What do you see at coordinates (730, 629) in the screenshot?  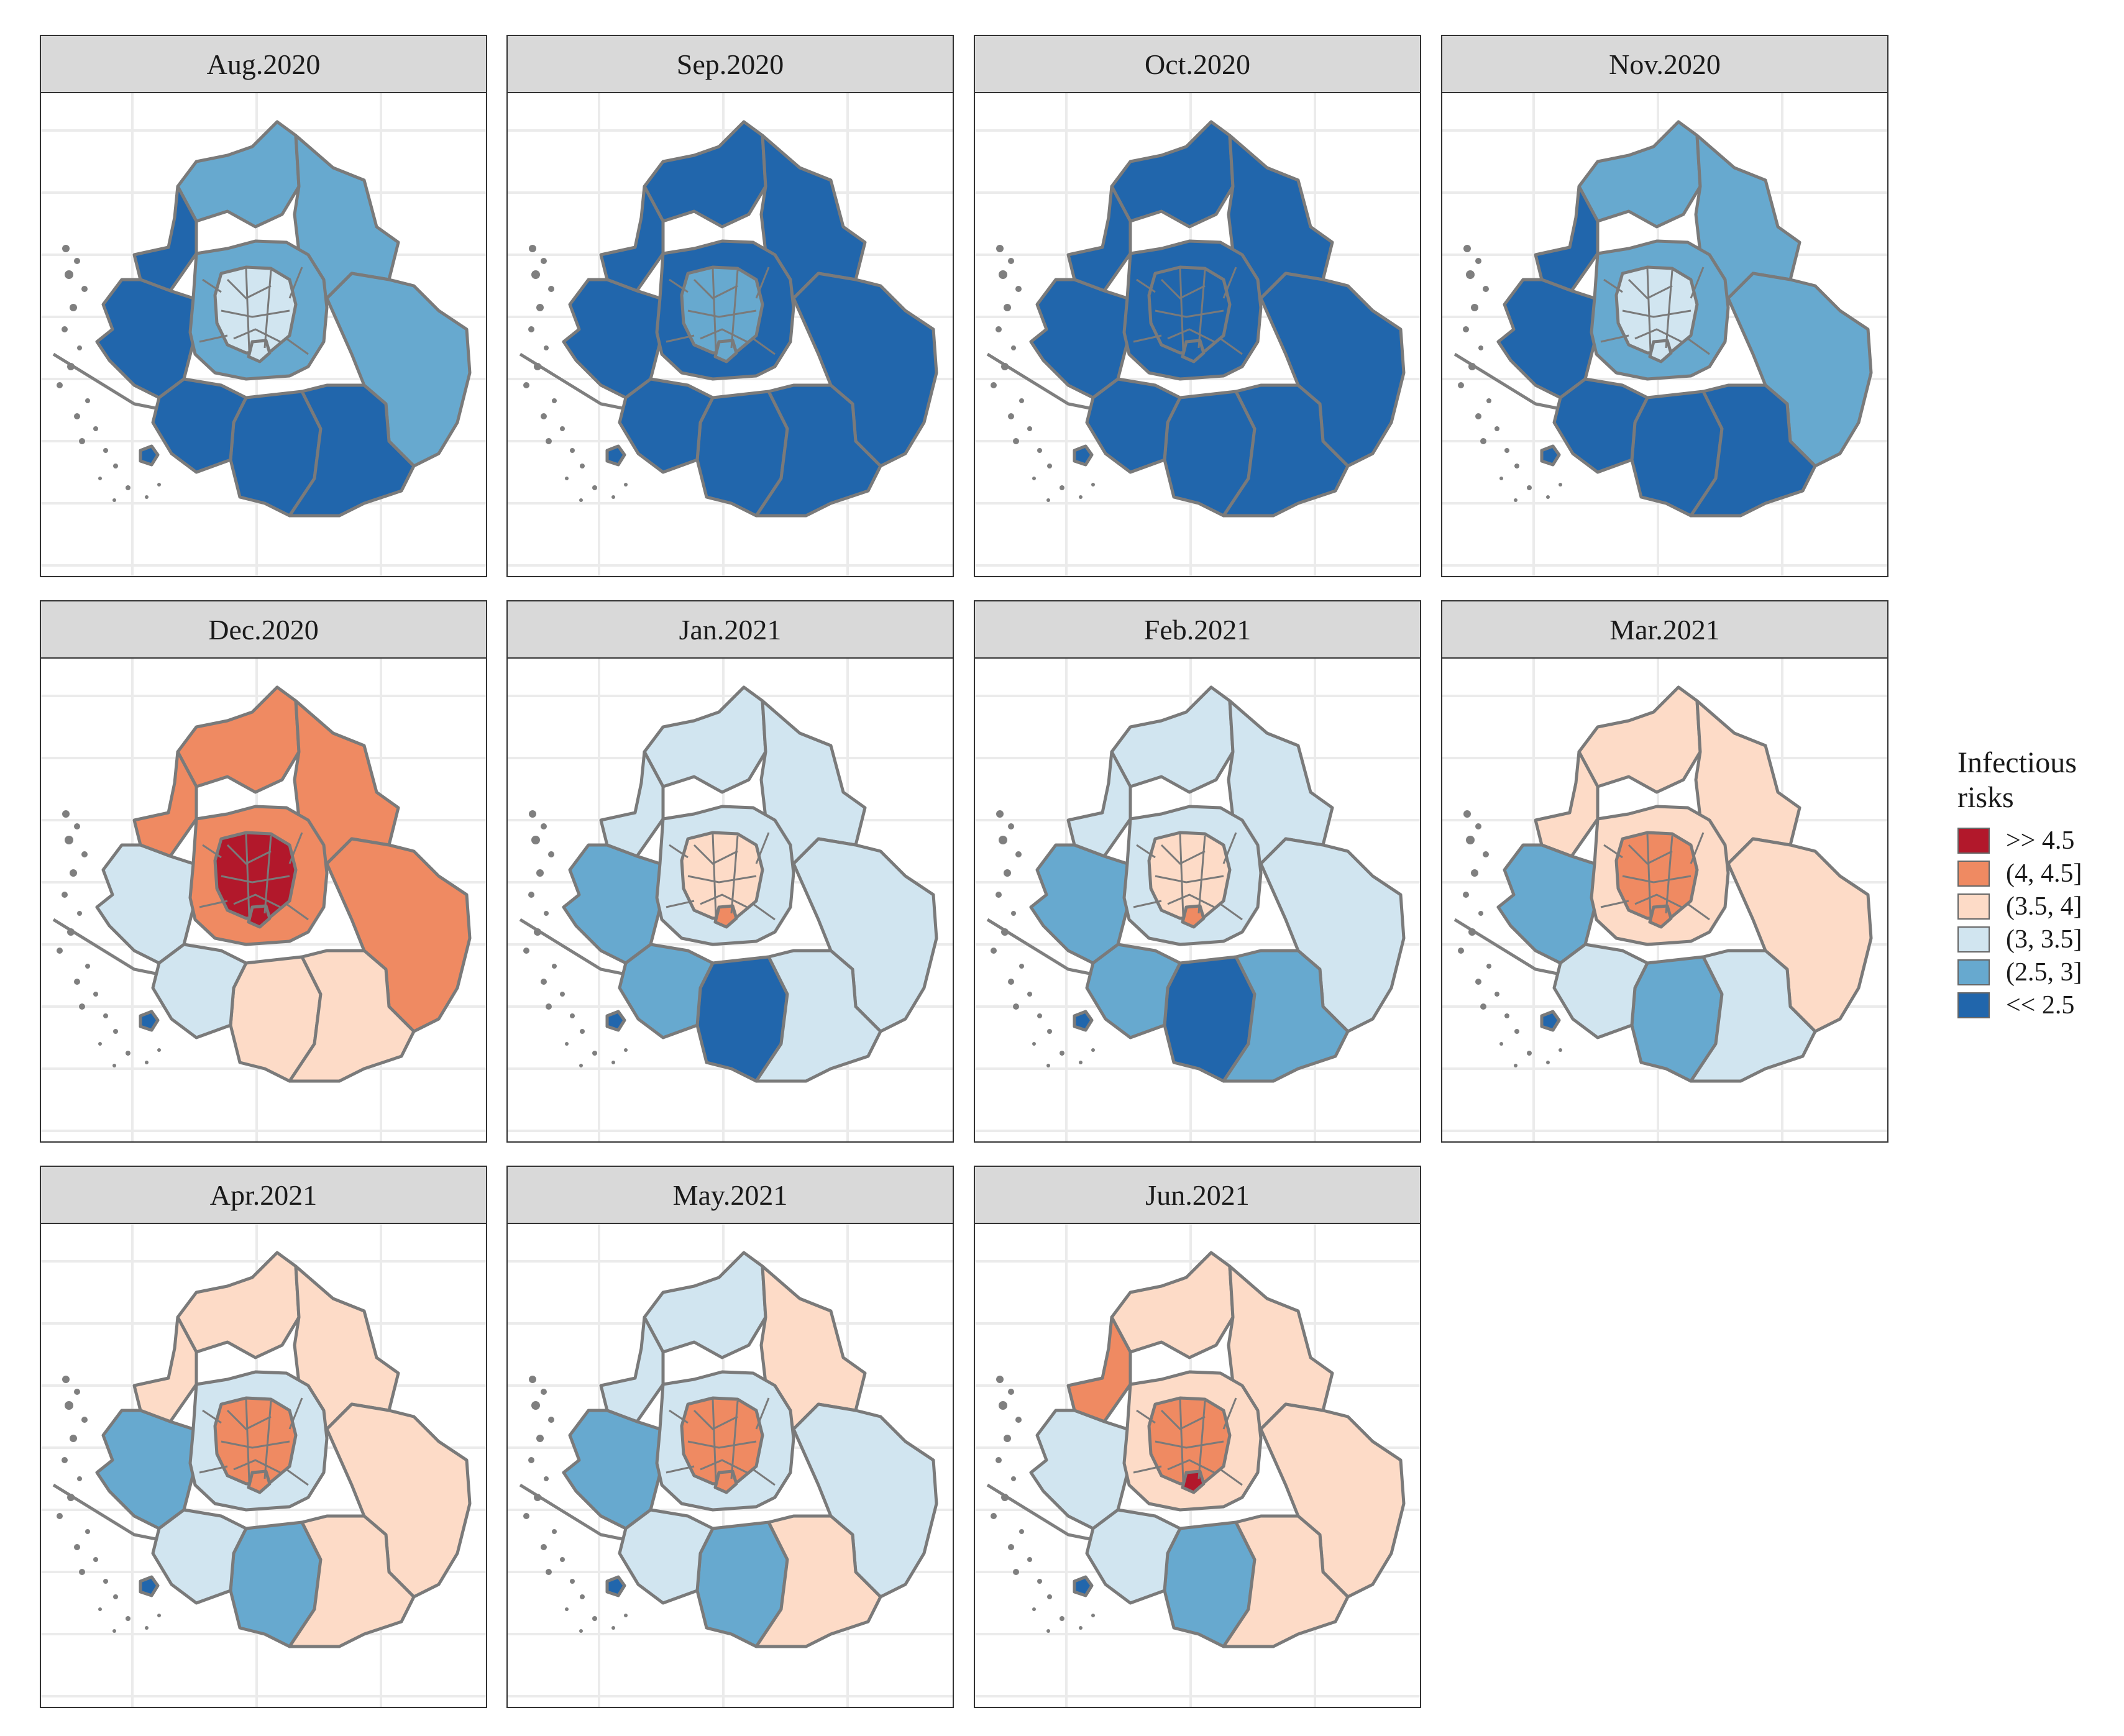 I see `panel-title: Jan.2021` at bounding box center [730, 629].